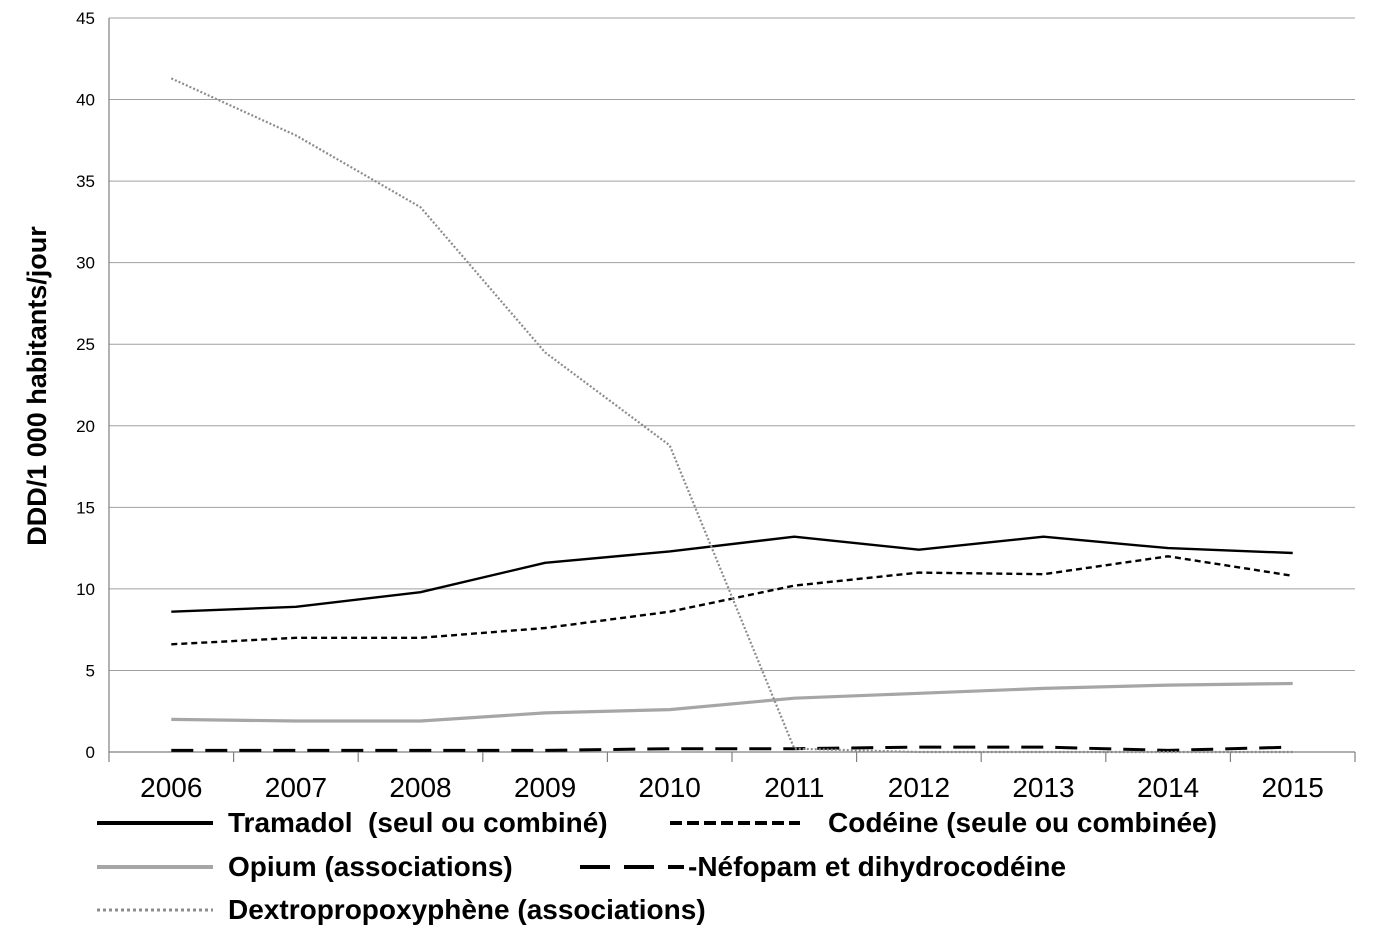 This screenshot has height=951, width=1377. Describe the element at coordinates (1293, 787) in the screenshot. I see `x-tick-label: 2015` at that location.